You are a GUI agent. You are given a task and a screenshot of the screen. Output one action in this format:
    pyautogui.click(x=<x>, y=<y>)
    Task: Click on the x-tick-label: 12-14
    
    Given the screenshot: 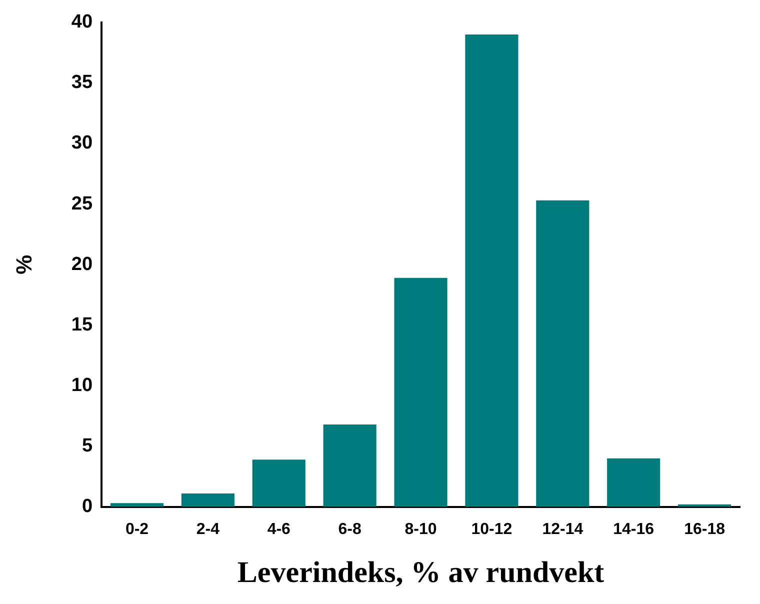 What is the action you would take?
    pyautogui.click(x=563, y=529)
    